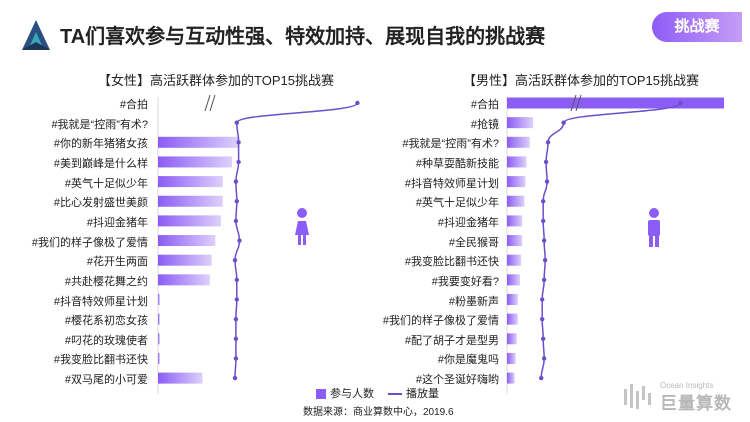 Image resolution: width=750 pixels, height=422 pixels. What do you see at coordinates (468, 222) in the screenshot?
I see `male-category-label: #抖迎金猪年` at bounding box center [468, 222].